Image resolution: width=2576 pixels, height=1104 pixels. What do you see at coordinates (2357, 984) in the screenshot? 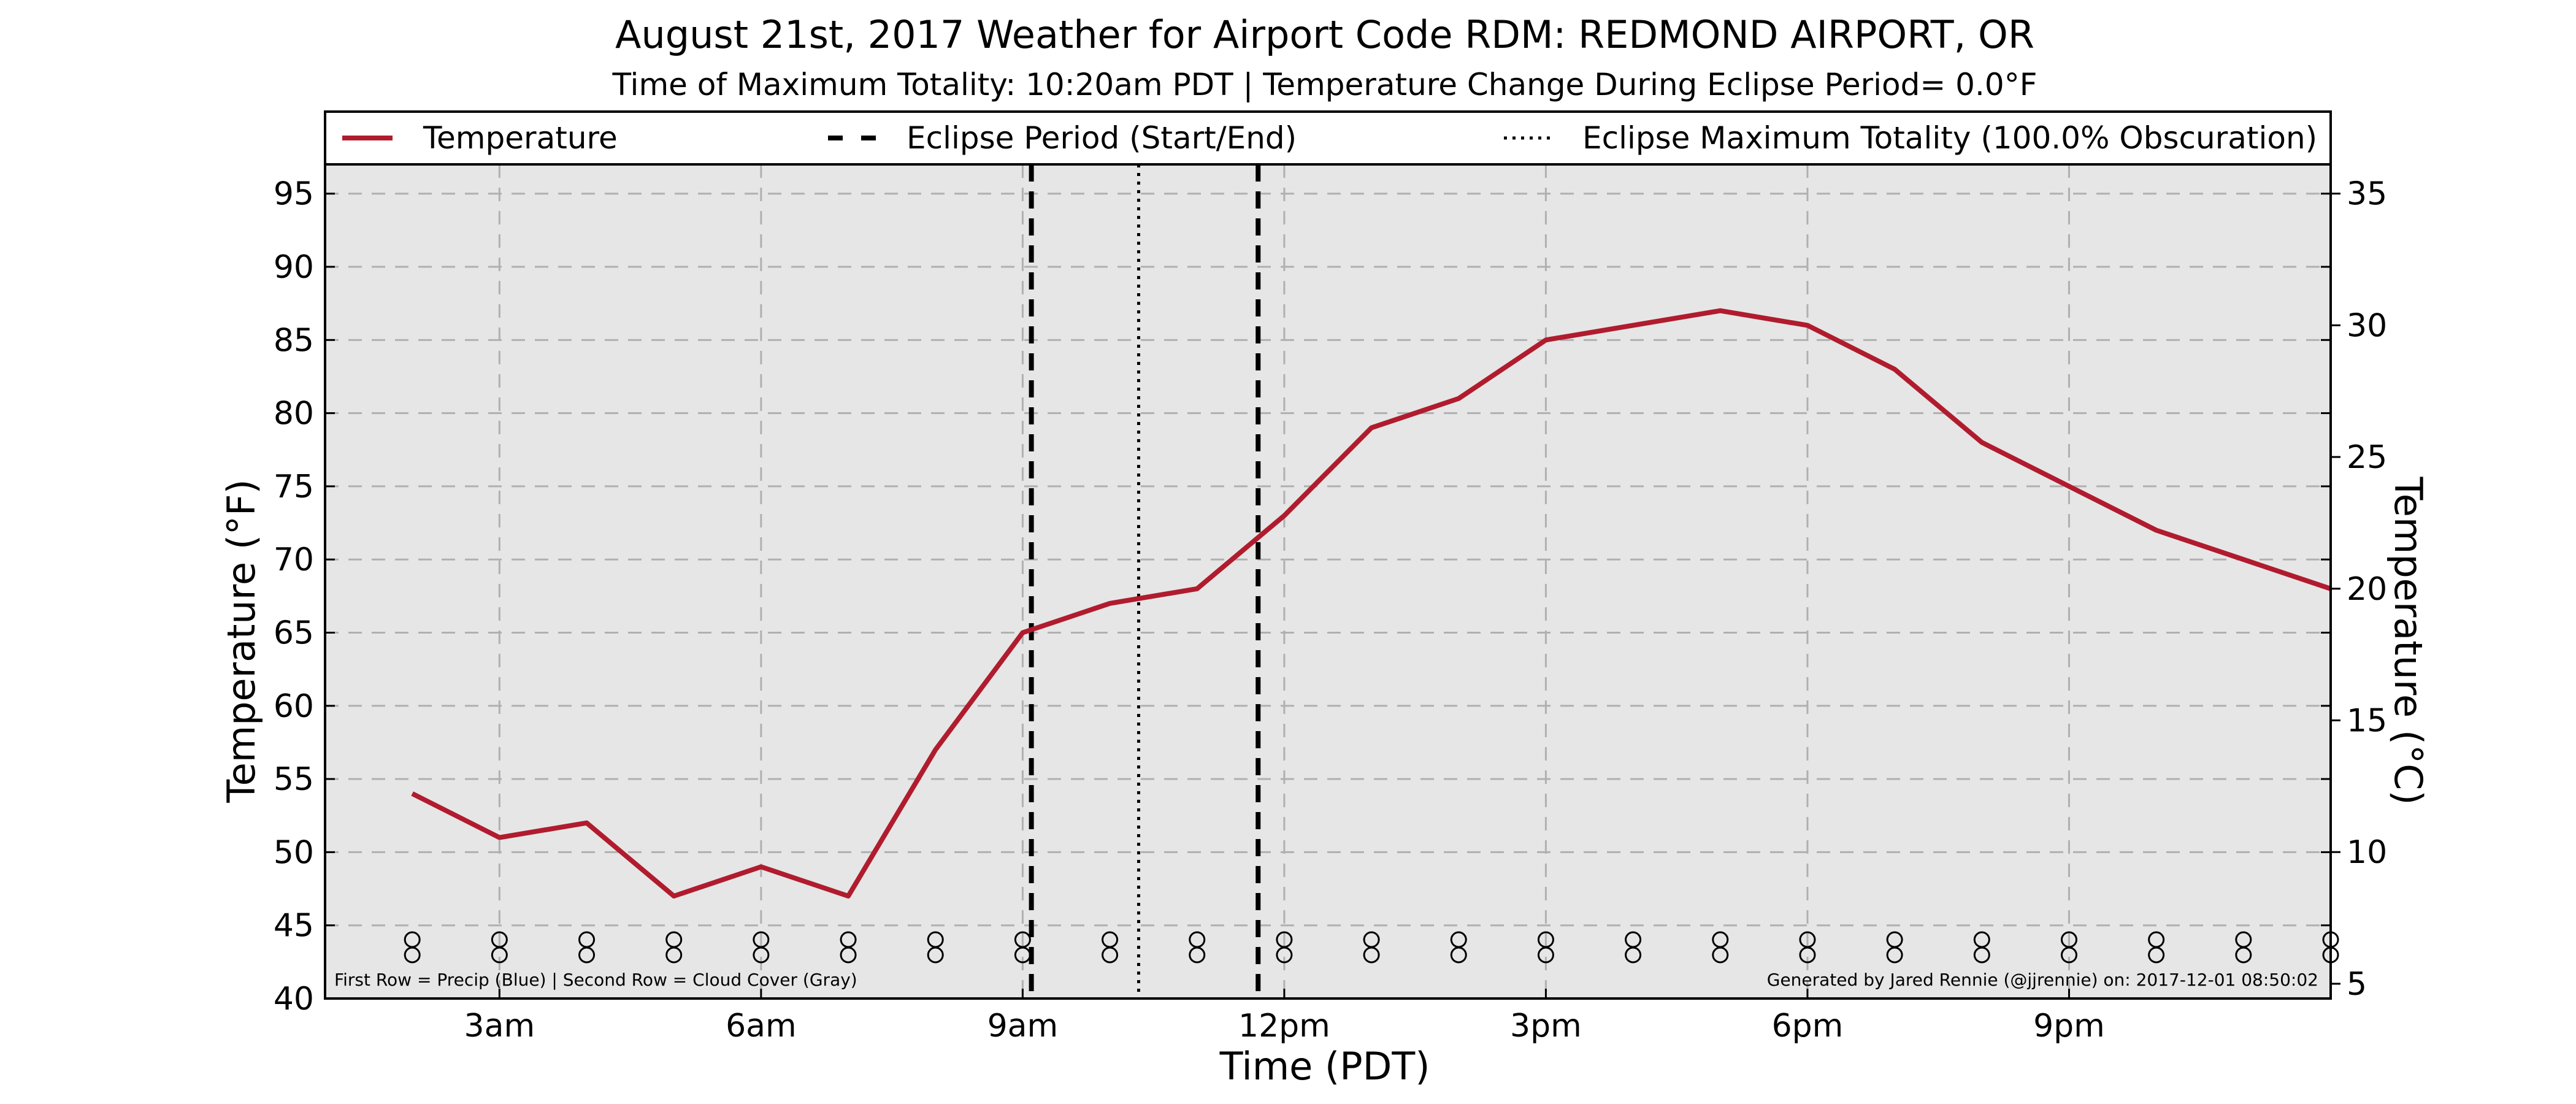
I see `y-tick-label-right: 5` at bounding box center [2357, 984].